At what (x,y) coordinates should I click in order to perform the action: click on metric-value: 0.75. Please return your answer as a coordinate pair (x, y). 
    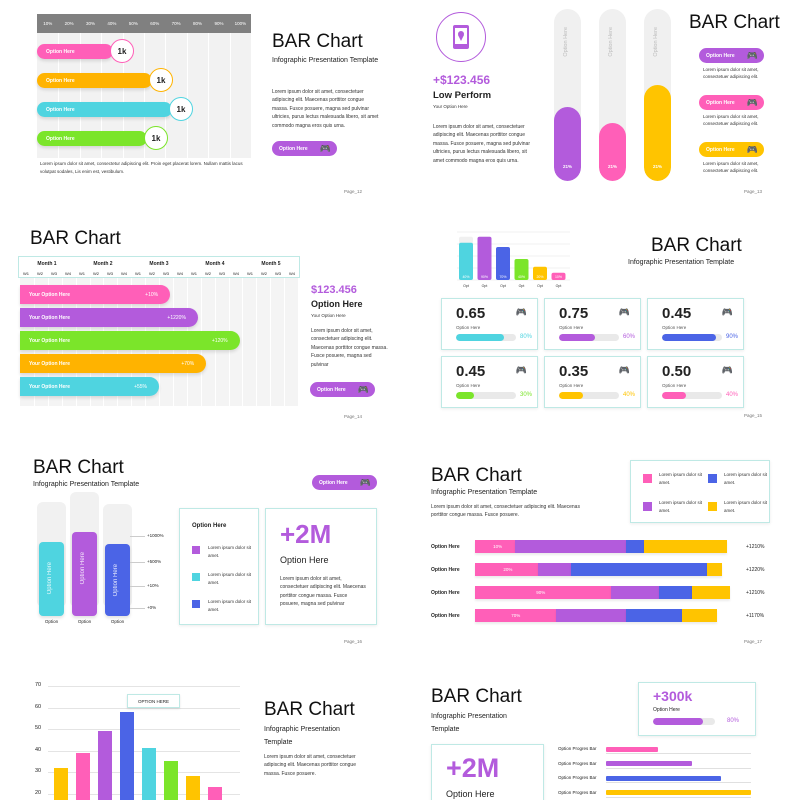
    Looking at the image, I should click on (574, 313).